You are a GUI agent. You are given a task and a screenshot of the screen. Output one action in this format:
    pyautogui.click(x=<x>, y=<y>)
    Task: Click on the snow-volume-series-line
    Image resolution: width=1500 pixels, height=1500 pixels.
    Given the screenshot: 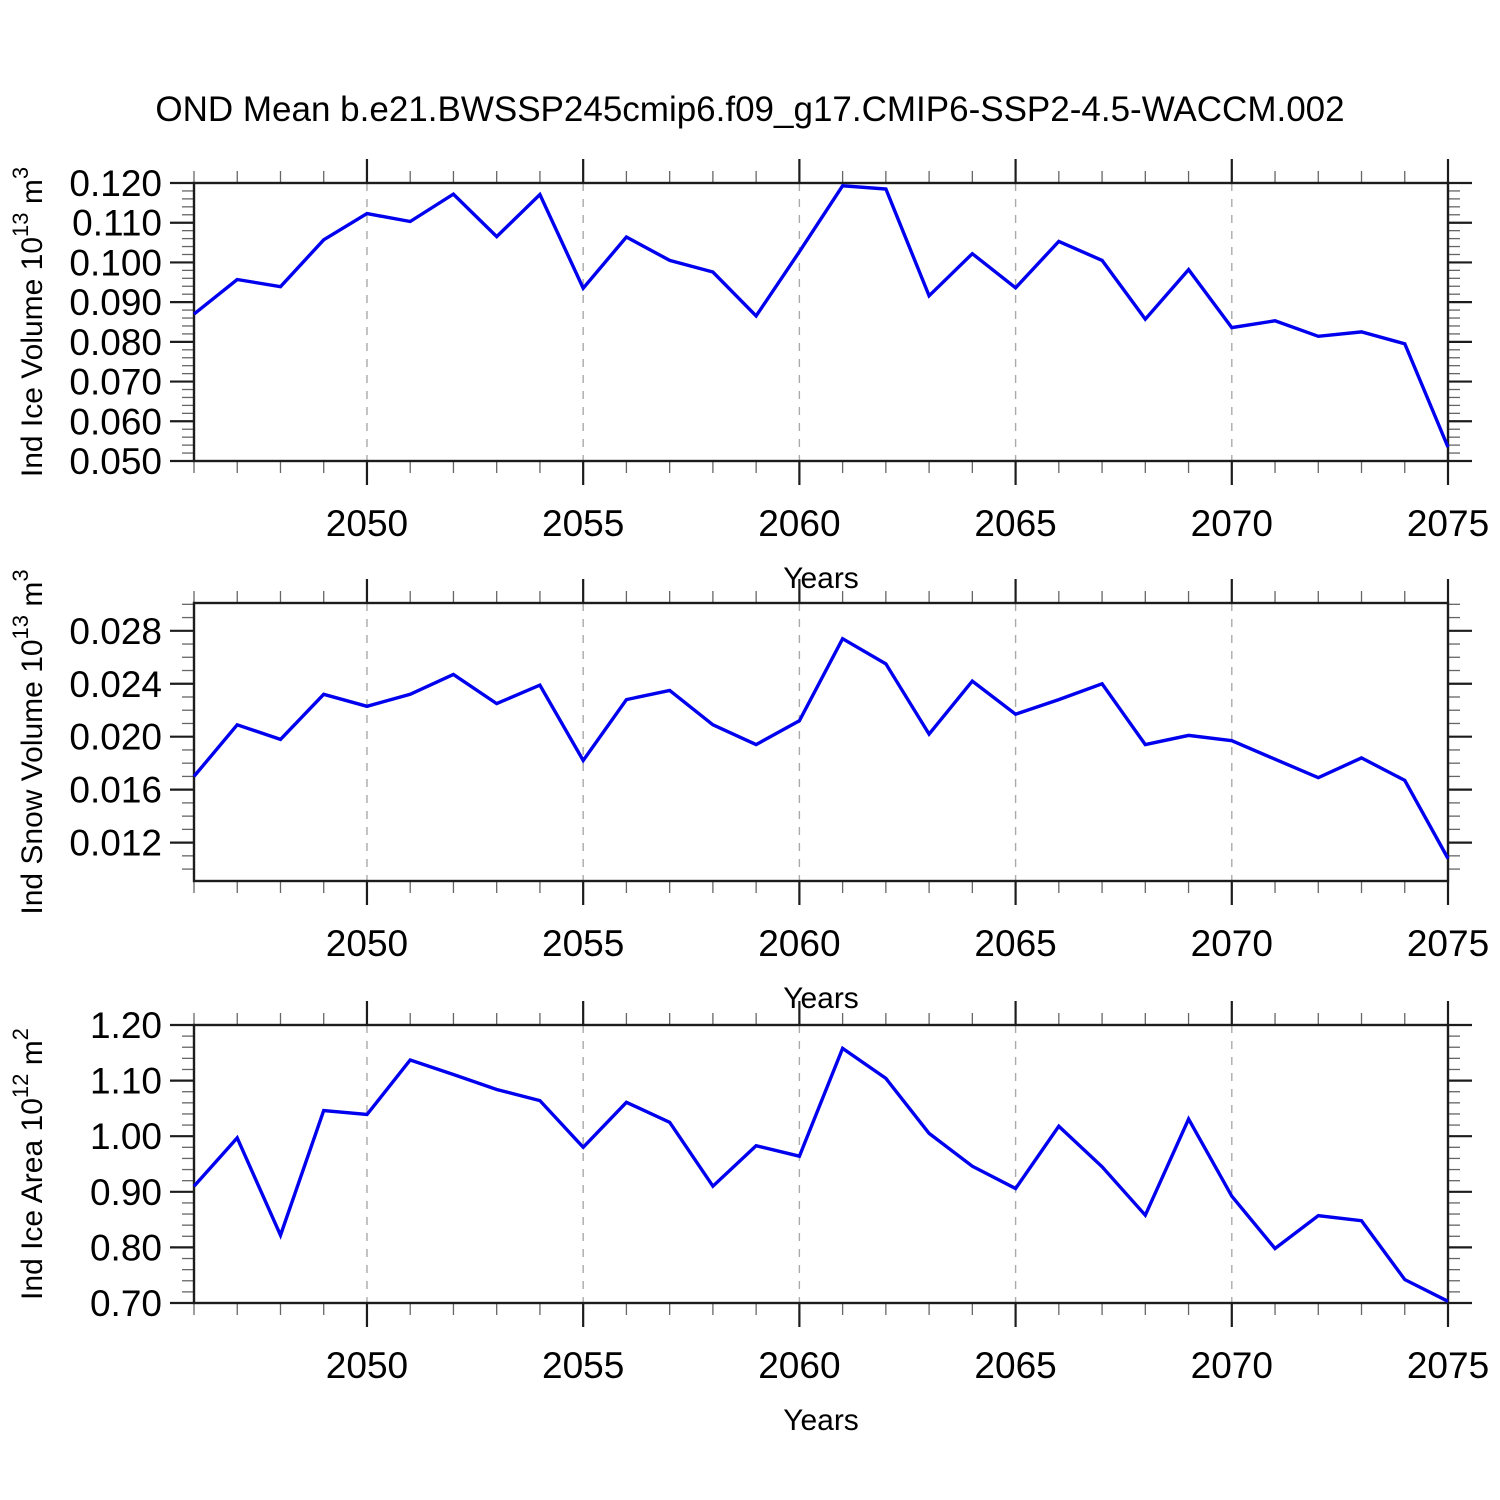 What is the action you would take?
    pyautogui.click(x=821, y=748)
    